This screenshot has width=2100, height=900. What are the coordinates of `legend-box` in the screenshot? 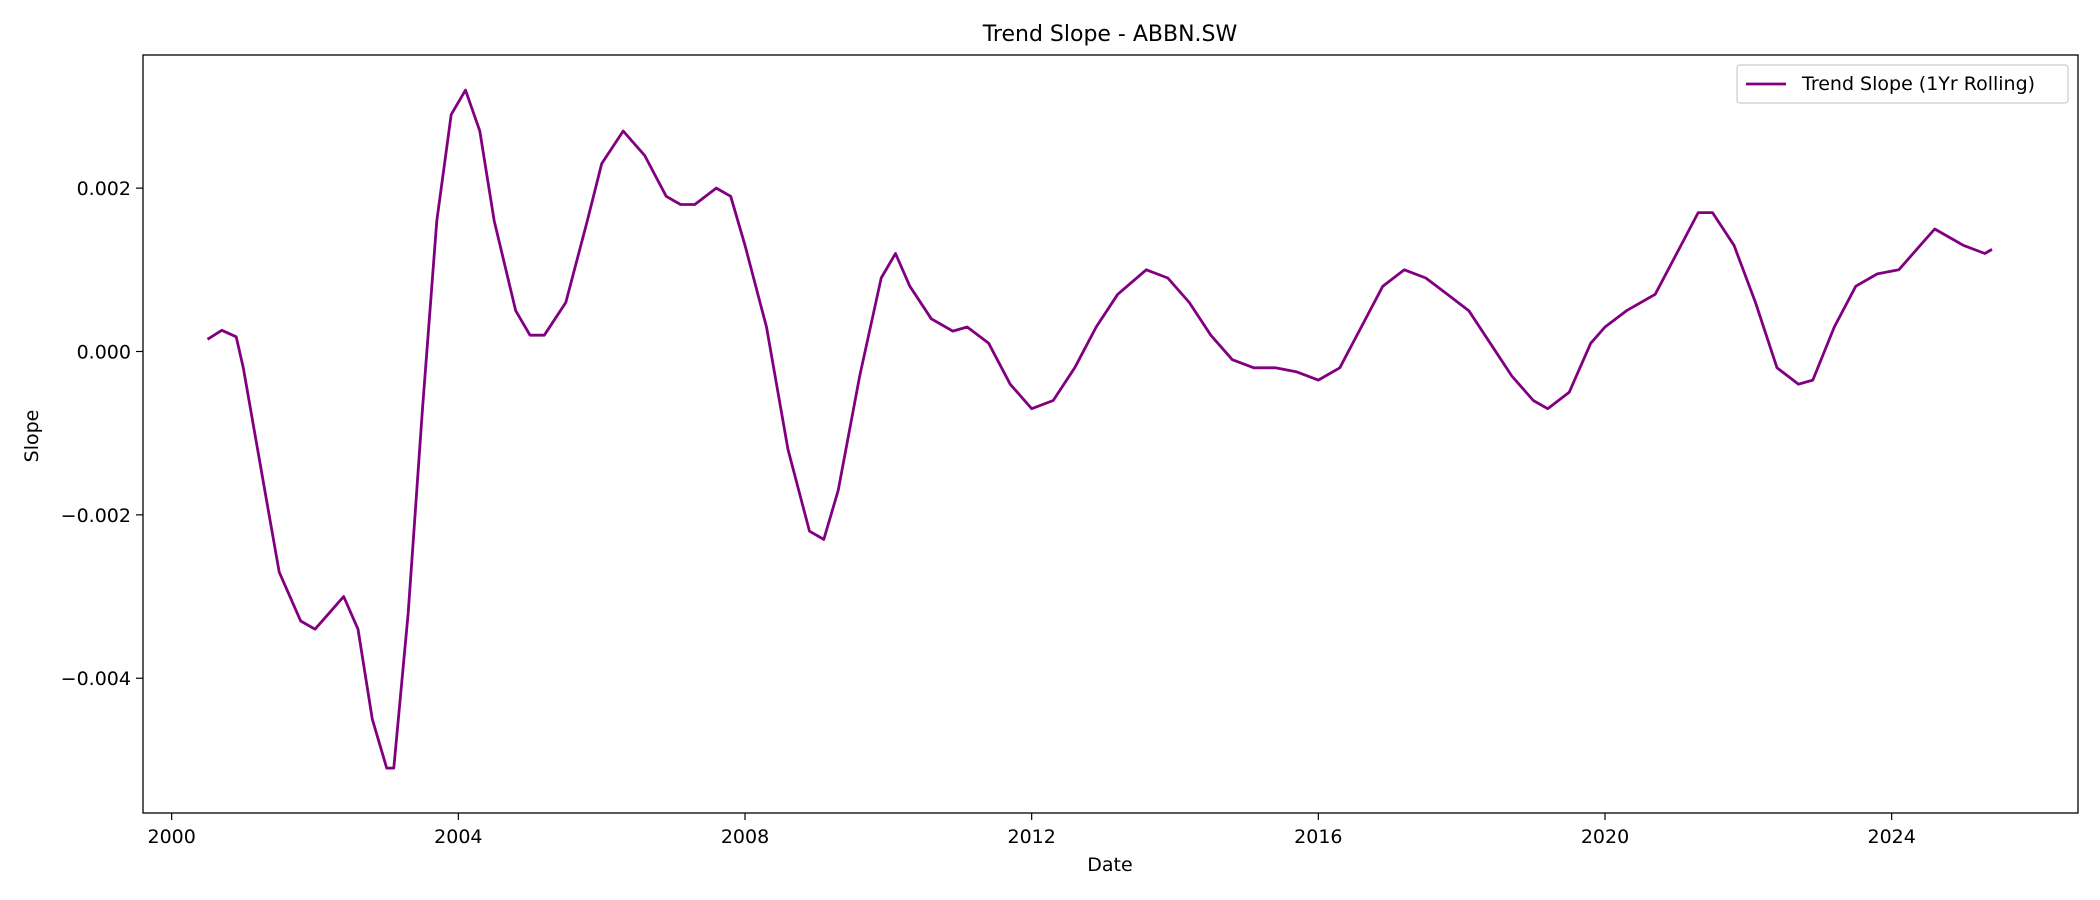 It's located at (1902, 84).